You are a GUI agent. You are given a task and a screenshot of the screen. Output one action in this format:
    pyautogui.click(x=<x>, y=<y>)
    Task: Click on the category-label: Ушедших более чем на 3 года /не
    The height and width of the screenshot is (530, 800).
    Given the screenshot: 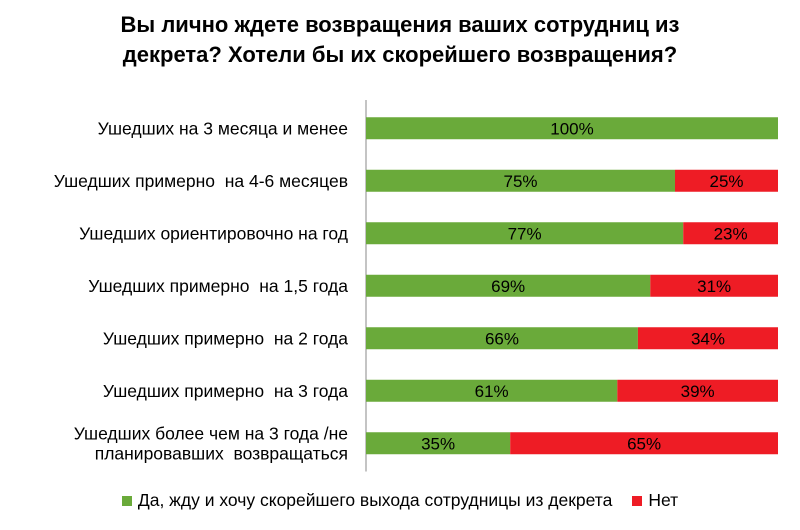 What is the action you would take?
    pyautogui.click(x=211, y=433)
    